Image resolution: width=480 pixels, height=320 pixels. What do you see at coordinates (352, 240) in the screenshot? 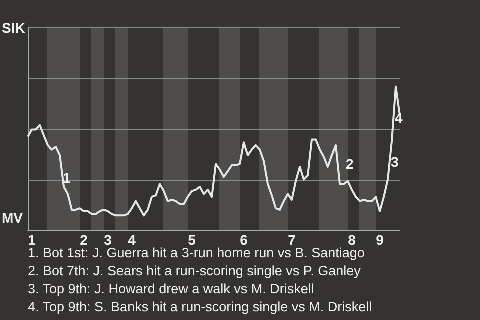
I see `x-tick-label: 8` at bounding box center [352, 240].